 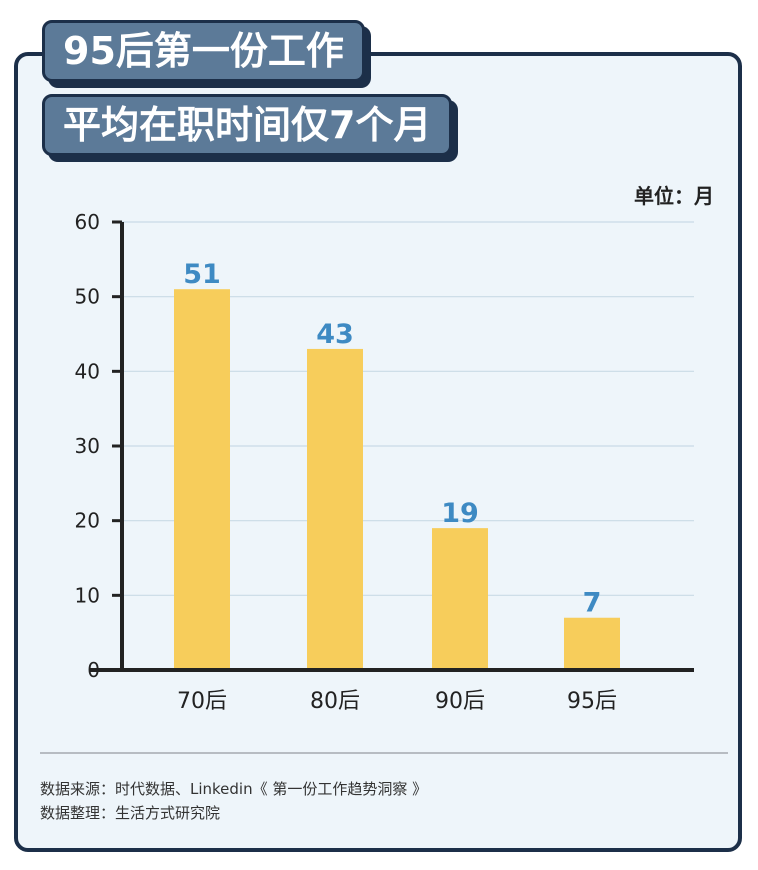 I want to click on x-category-label: 95后, so click(x=592, y=701).